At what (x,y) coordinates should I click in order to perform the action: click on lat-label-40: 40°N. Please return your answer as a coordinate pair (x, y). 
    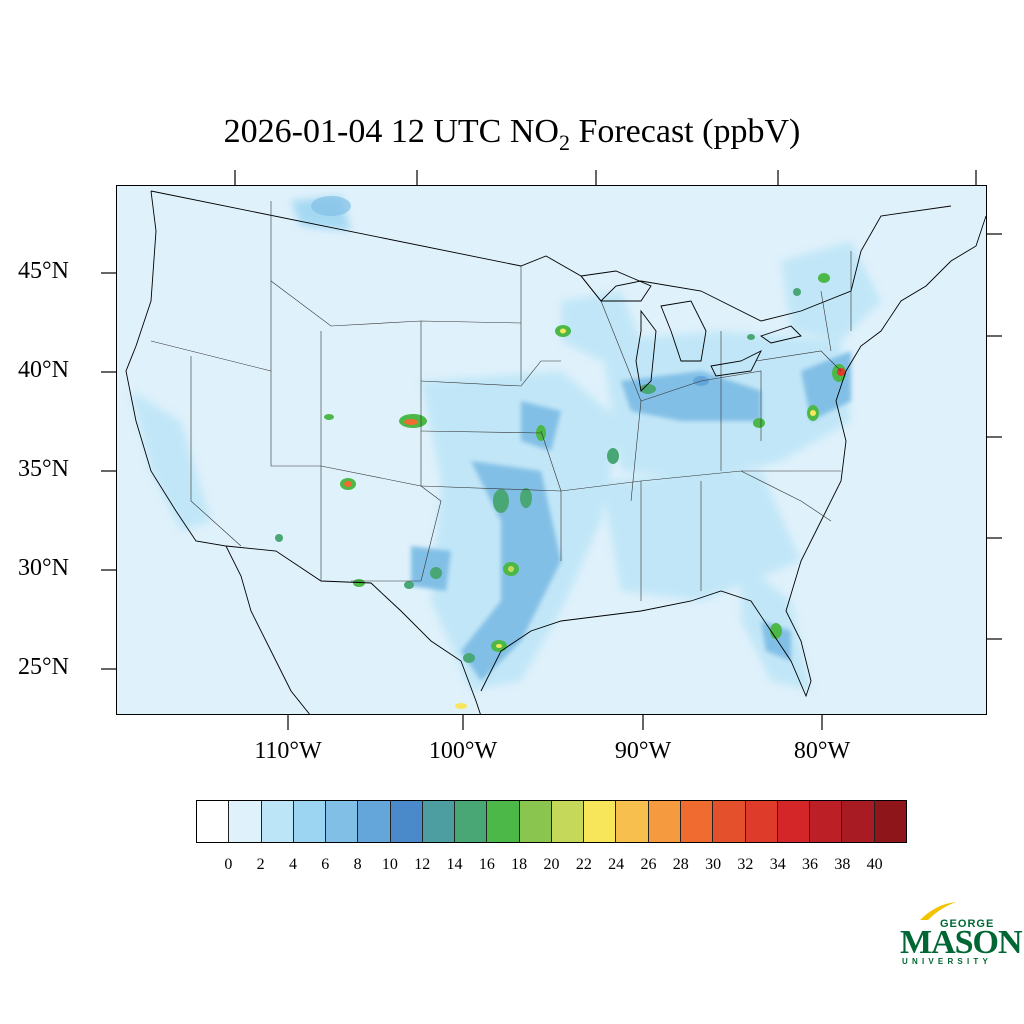
    Looking at the image, I should click on (43, 370).